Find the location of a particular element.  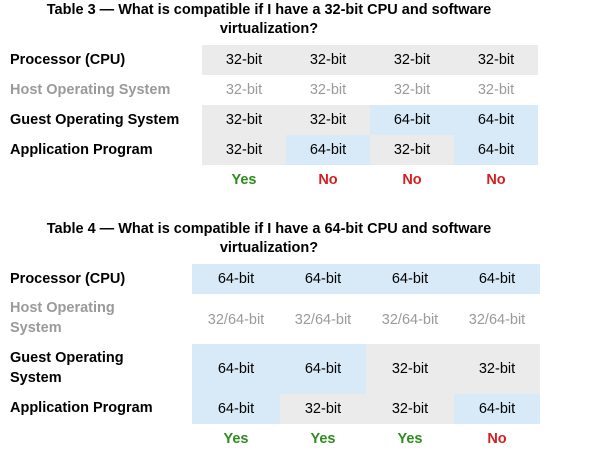

row-label: Host Operating System is located at coordinates (90, 90).